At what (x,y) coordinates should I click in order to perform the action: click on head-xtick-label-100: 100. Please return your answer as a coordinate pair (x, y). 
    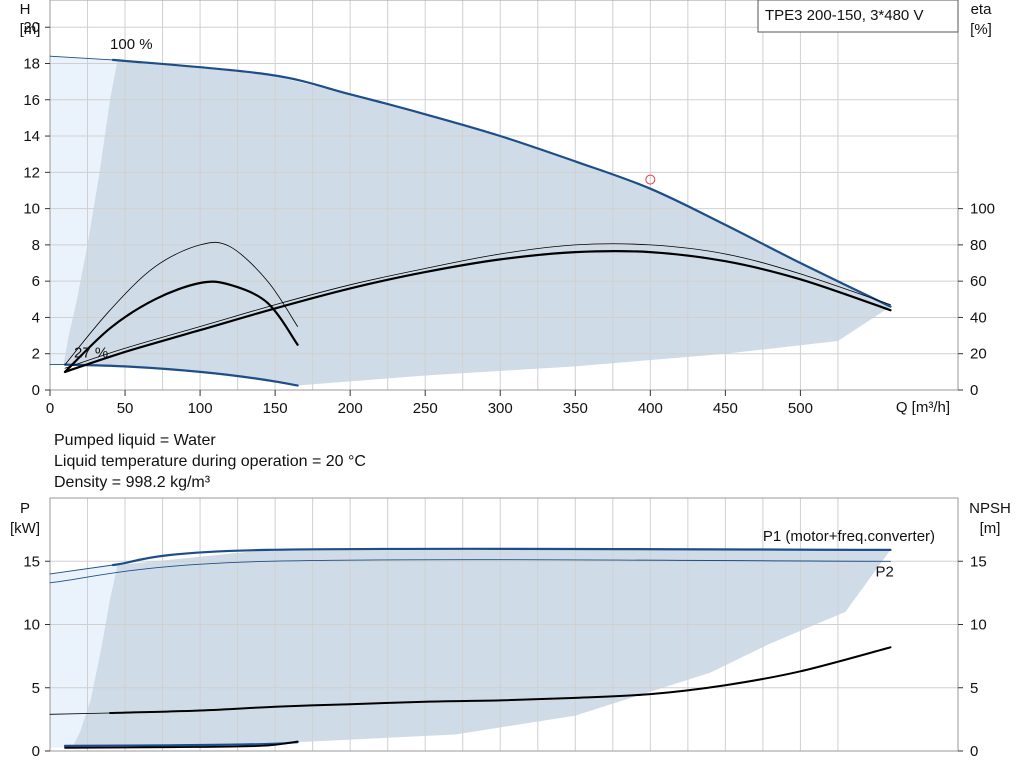
    Looking at the image, I should click on (200, 408).